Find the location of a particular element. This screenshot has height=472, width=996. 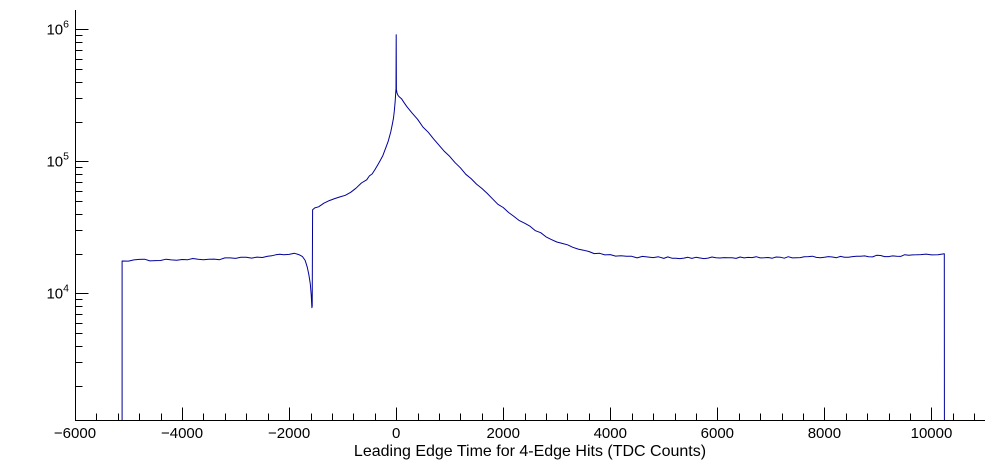

x-tick-label: 10000 is located at coordinates (932, 433).